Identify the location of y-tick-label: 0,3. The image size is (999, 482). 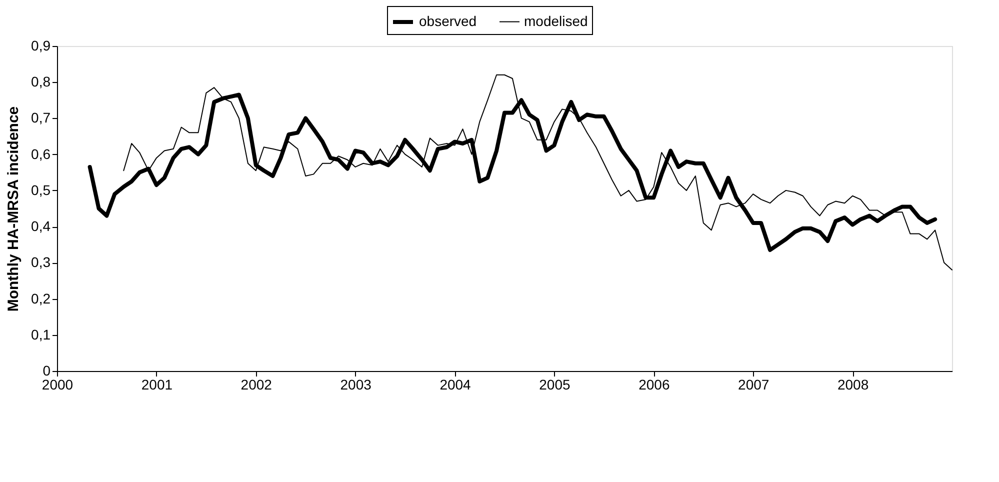
(41, 262).